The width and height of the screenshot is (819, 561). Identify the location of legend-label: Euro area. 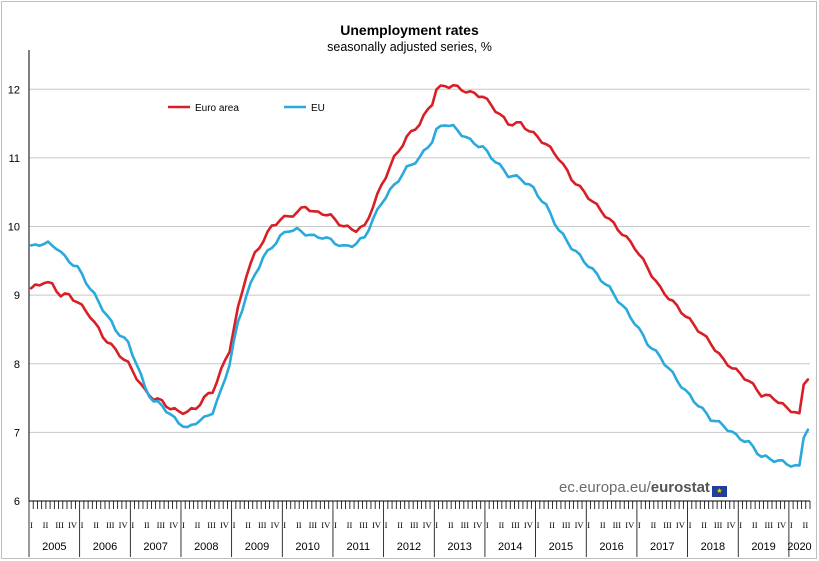
(217, 108).